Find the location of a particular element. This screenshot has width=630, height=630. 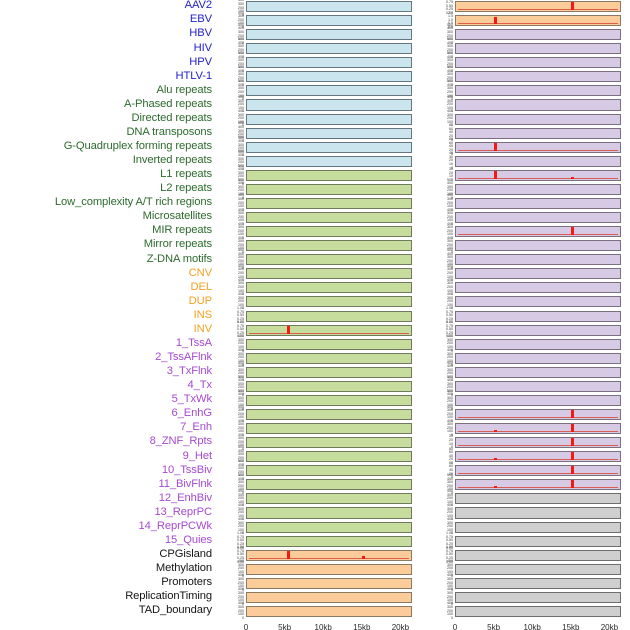

track-label-alu-repeats: Alu repeats is located at coordinates (184, 89).